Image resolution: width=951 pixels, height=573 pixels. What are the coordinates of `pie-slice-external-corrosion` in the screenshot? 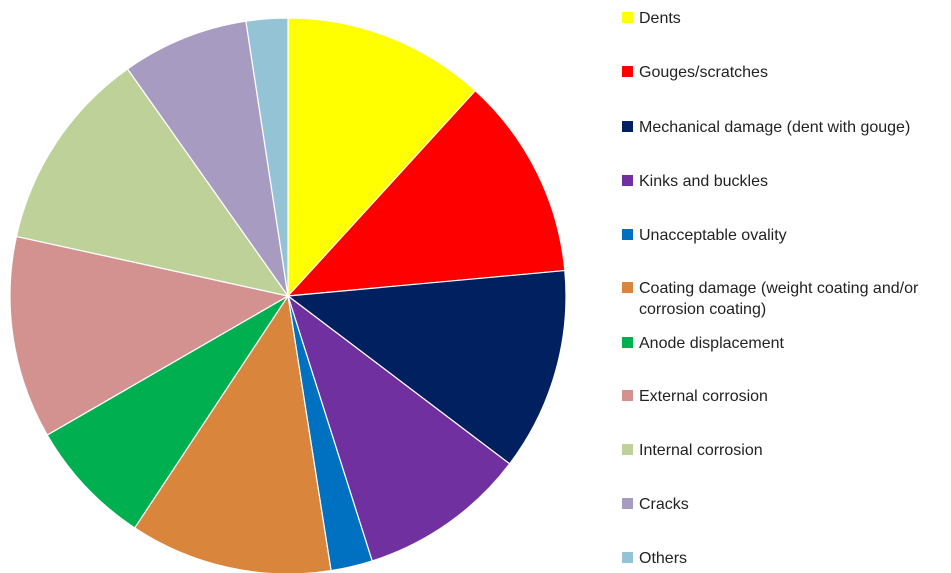 It's located at (149, 335).